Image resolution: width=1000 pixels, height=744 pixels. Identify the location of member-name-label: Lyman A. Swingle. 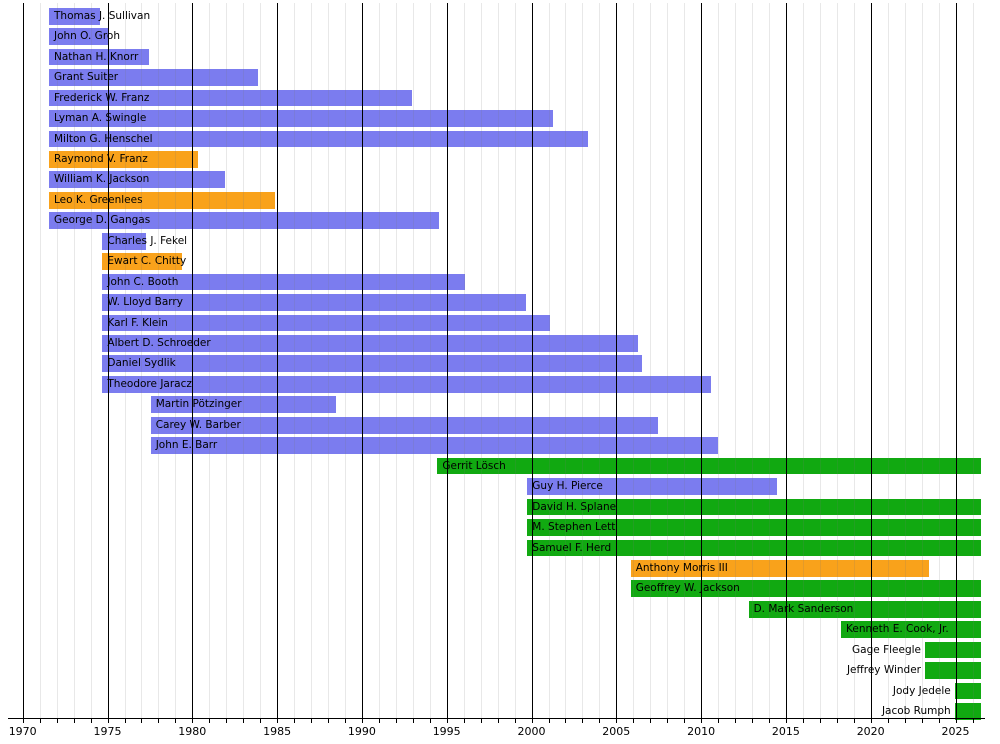
(100, 118).